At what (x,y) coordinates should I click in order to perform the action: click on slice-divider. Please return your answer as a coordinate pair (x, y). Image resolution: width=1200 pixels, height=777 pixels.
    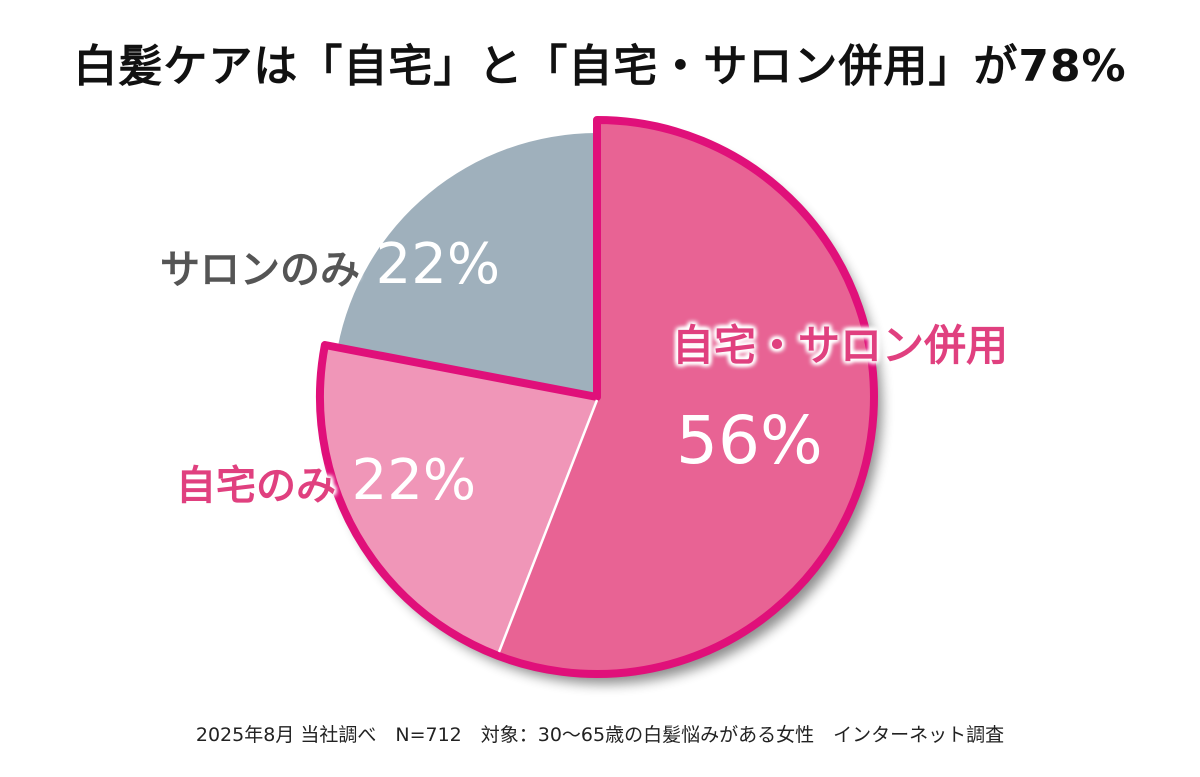
    Looking at the image, I should click on (548, 526).